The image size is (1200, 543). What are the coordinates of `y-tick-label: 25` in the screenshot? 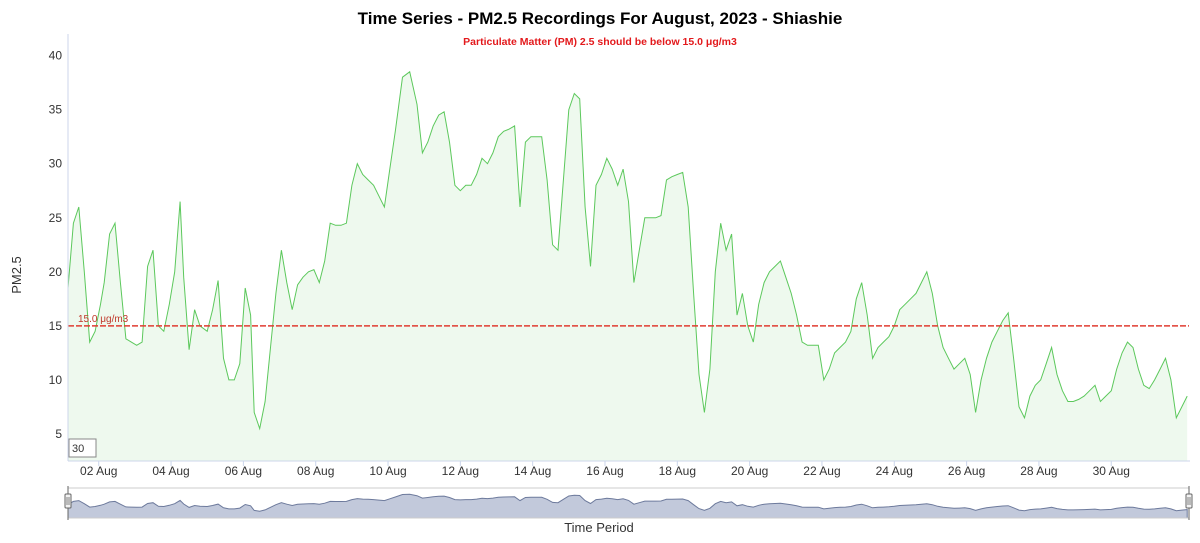 It's located at (56, 218).